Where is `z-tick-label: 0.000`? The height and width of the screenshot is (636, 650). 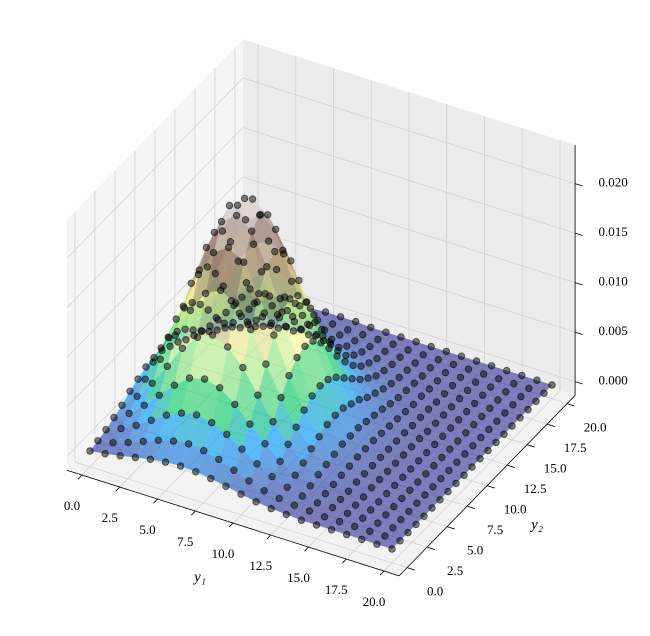 z-tick-label: 0.000 is located at coordinates (612, 380).